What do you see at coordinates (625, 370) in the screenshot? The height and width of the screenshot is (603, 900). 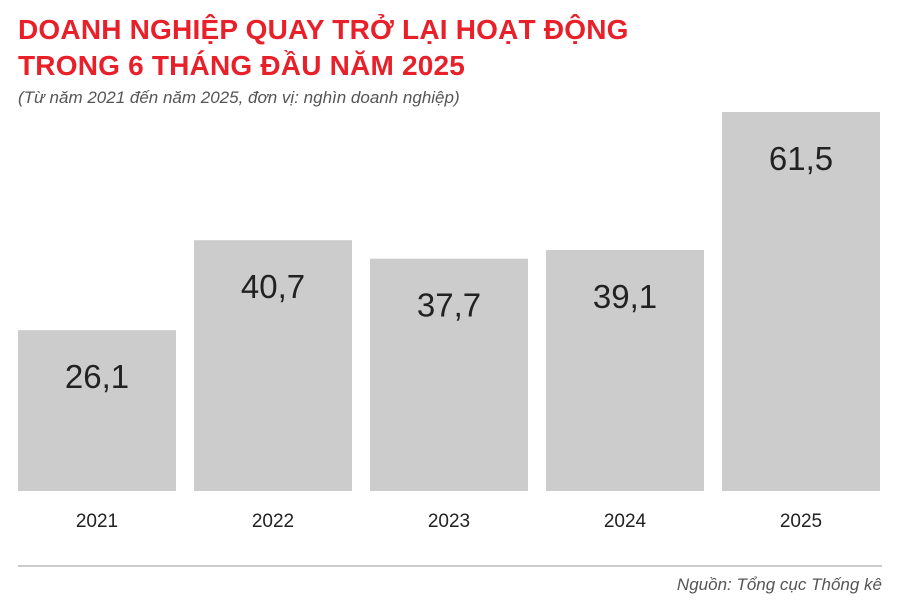 I see `bar-2024` at bounding box center [625, 370].